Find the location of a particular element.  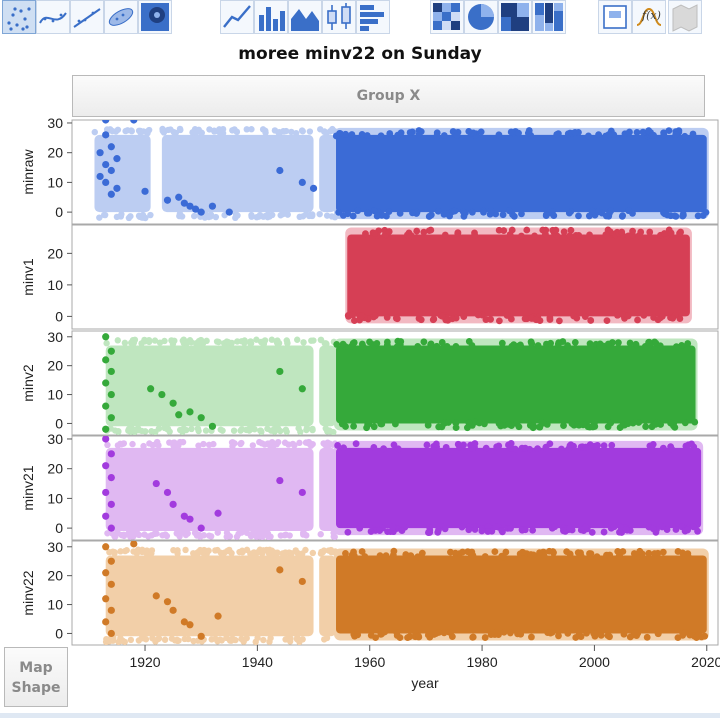

histogram-icon is located at coordinates (373, 17).